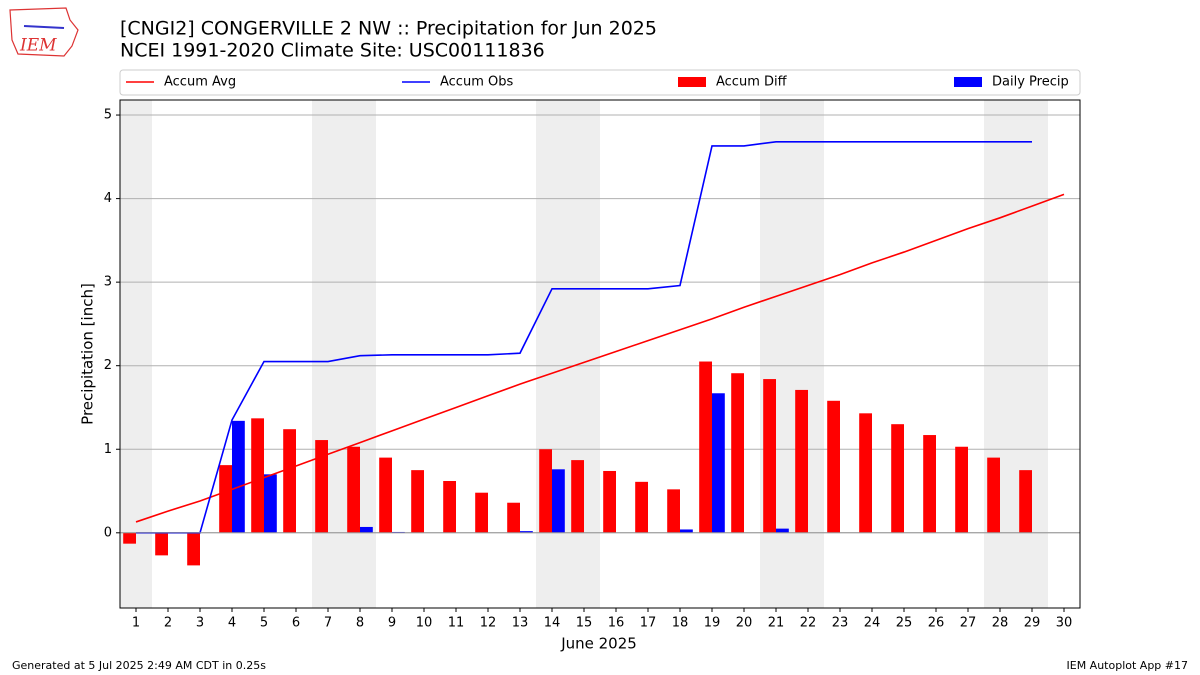 This screenshot has width=1200, height=675. I want to click on y-tick-label: 1, so click(108, 449).